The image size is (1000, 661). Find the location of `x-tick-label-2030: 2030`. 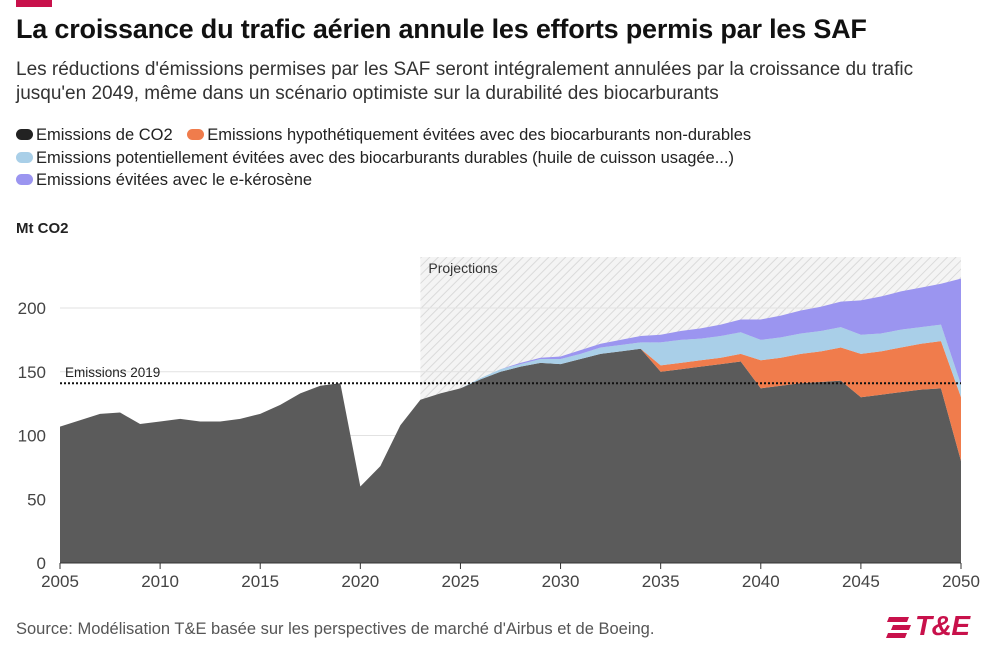

x-tick-label-2030: 2030 is located at coordinates (561, 581).